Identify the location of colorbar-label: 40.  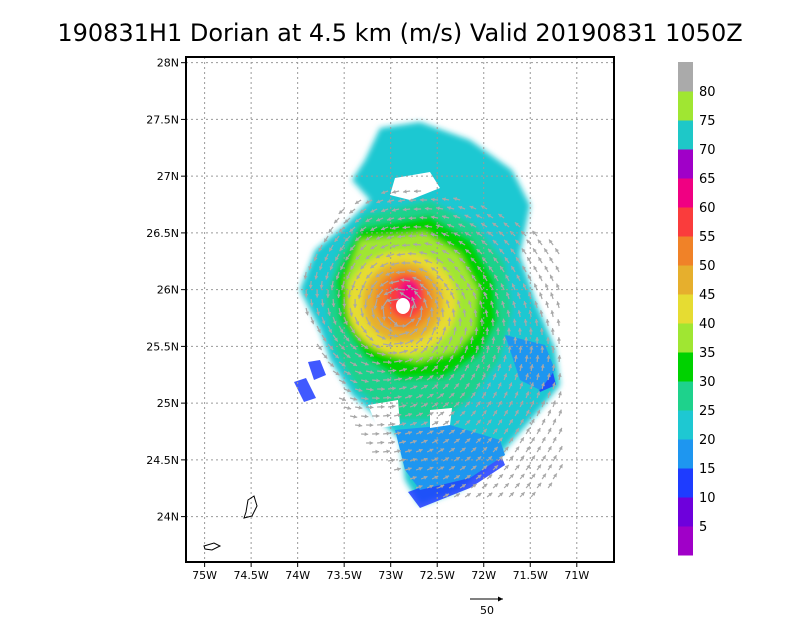
(707, 324).